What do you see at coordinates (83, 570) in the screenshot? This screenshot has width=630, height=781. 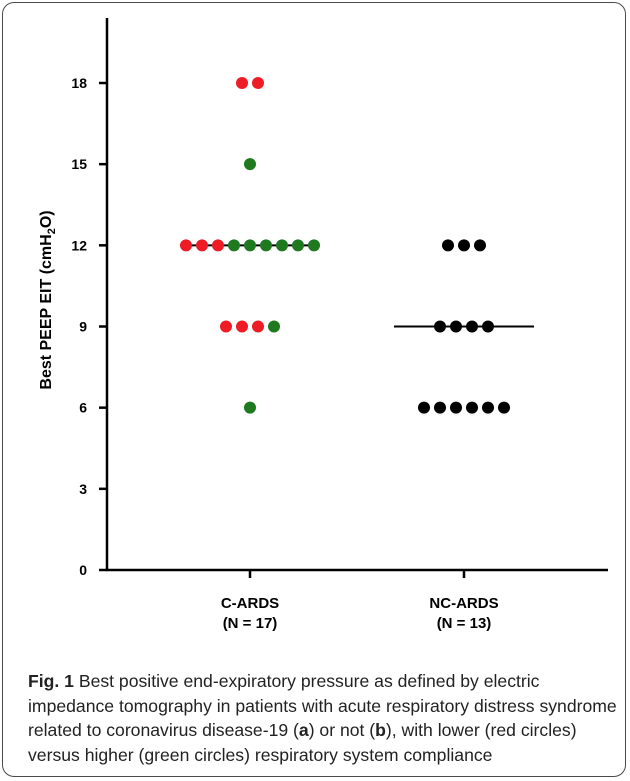 I see `y-tick-label: 0` at bounding box center [83, 570].